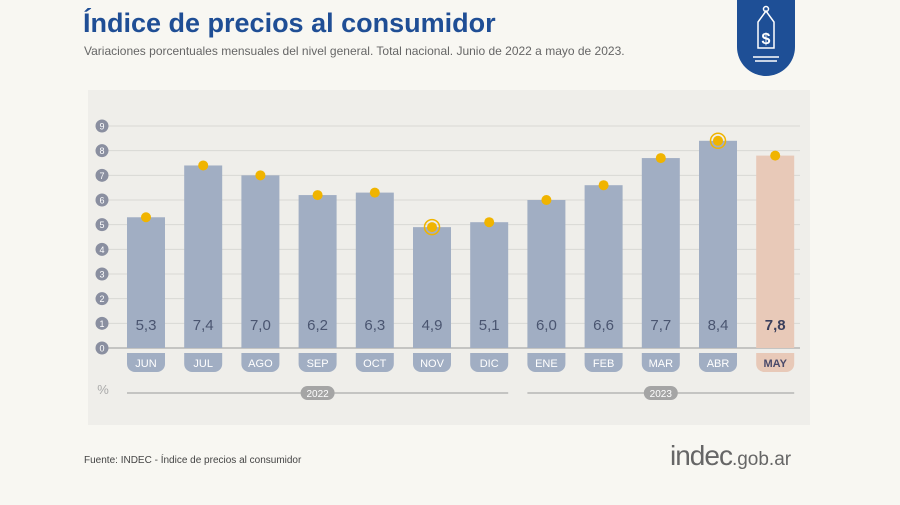 This screenshot has height=505, width=900. Describe the element at coordinates (374, 325) in the screenshot. I see `value-label: 6,3` at that location.